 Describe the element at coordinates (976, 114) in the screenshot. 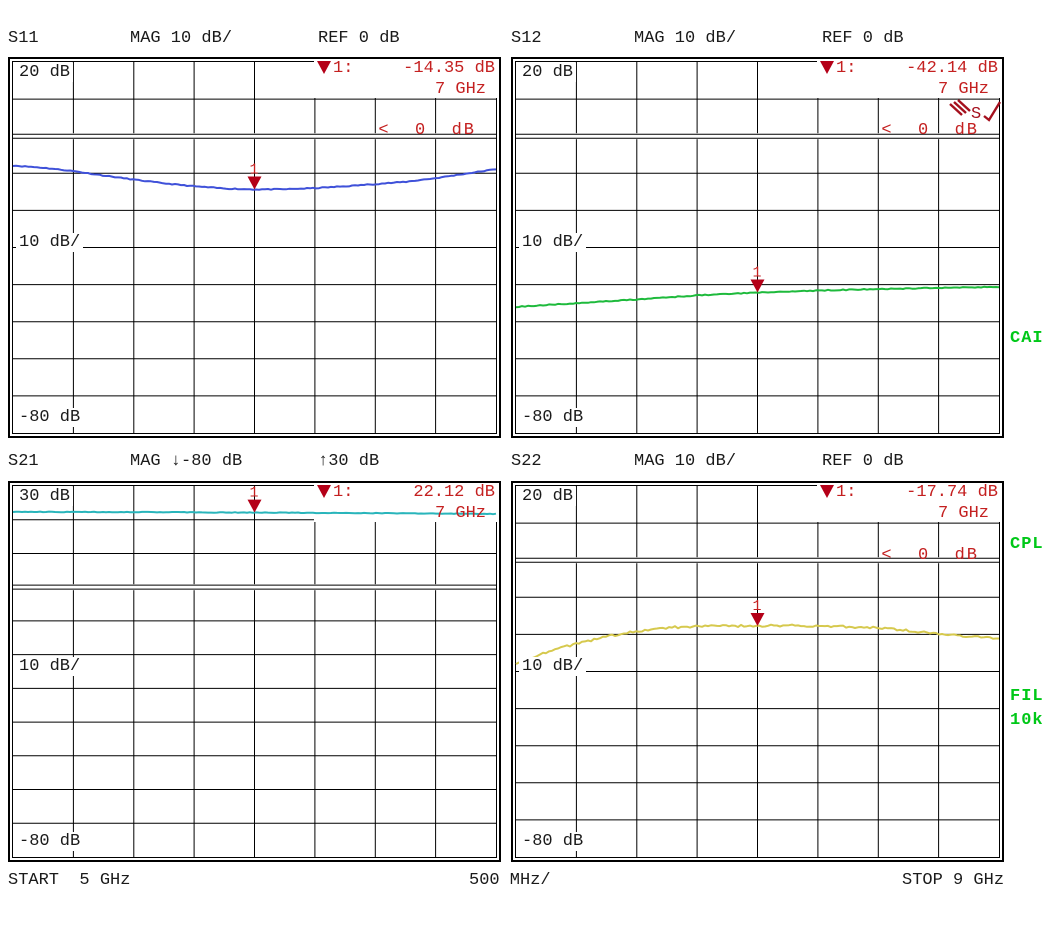

I see `svg-text: S` at that location.